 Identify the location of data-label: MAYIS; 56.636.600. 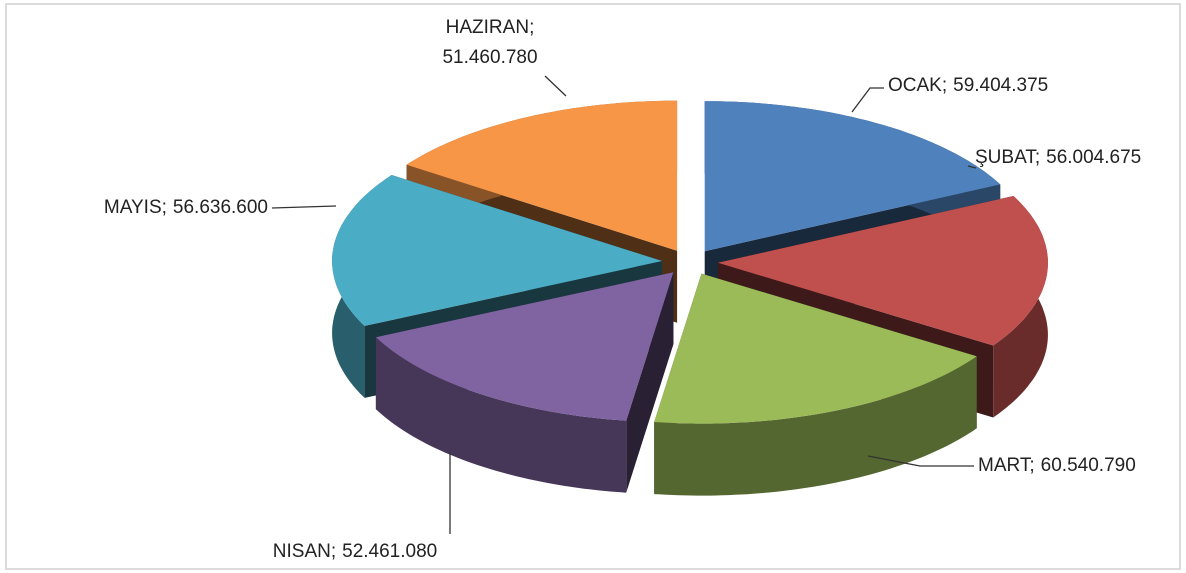
(186, 207).